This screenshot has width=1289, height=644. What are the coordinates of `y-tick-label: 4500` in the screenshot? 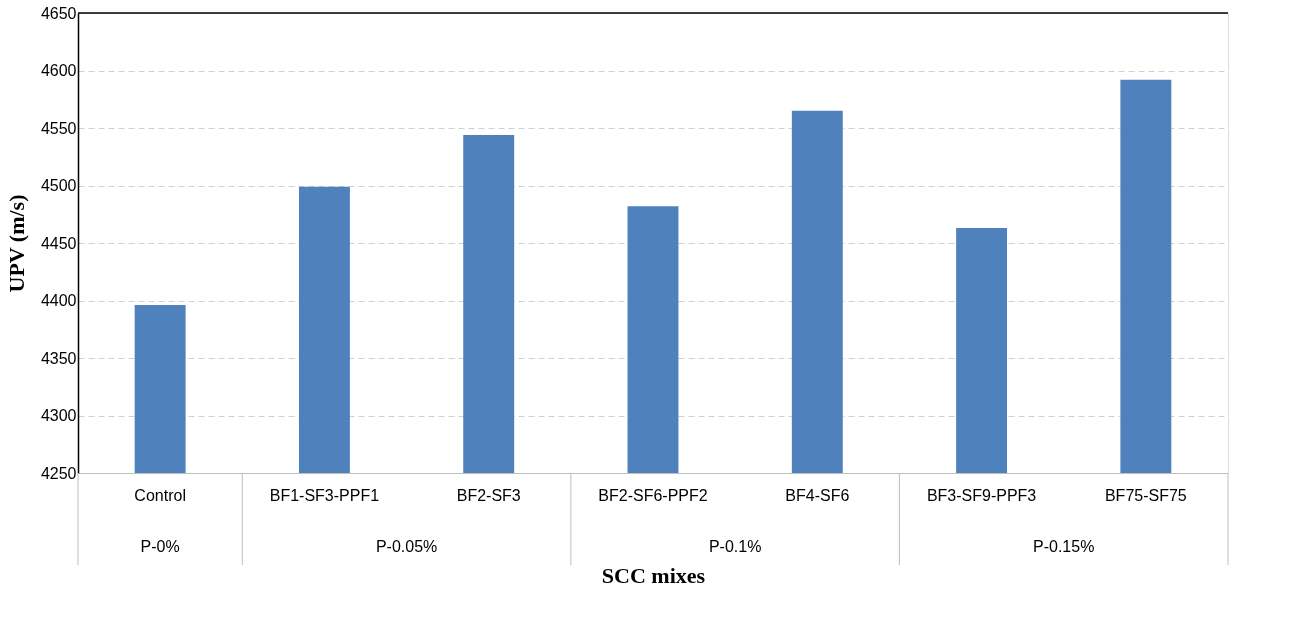 It's located at (58, 185).